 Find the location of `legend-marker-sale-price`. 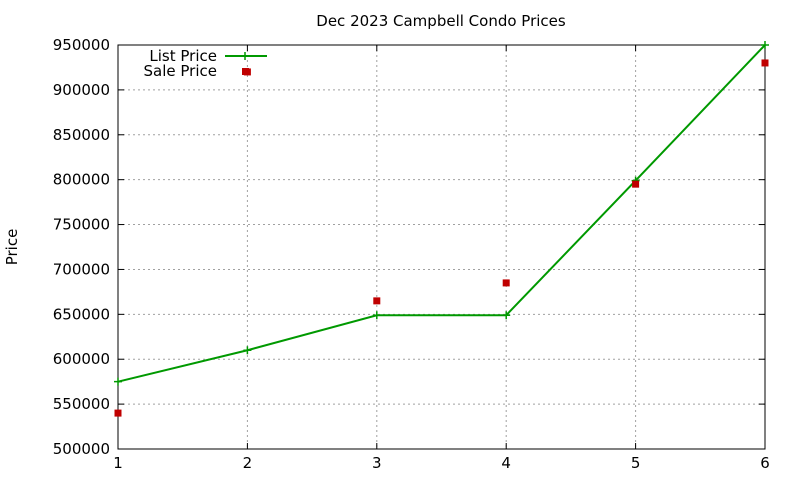

legend-marker-sale-price is located at coordinates (245, 71).